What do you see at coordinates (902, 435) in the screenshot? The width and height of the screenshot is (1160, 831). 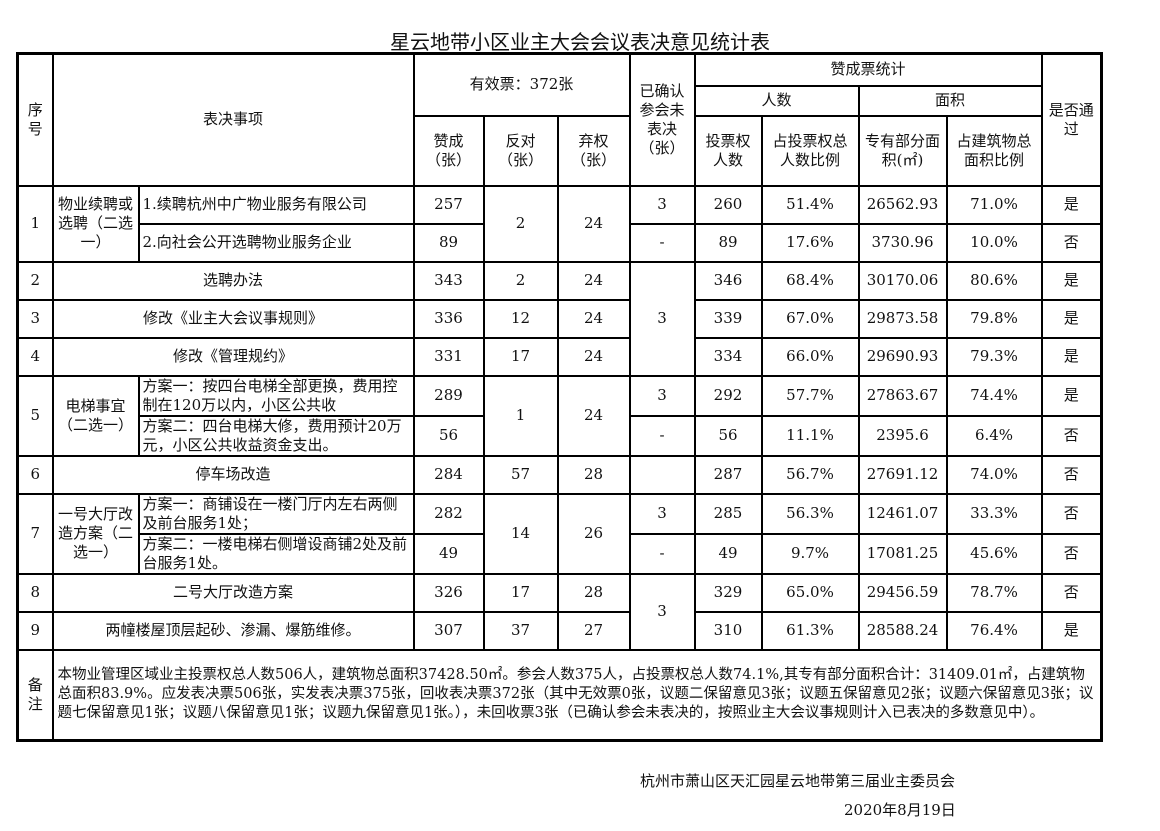 I see `area-cell: 2395.6` at bounding box center [902, 435].